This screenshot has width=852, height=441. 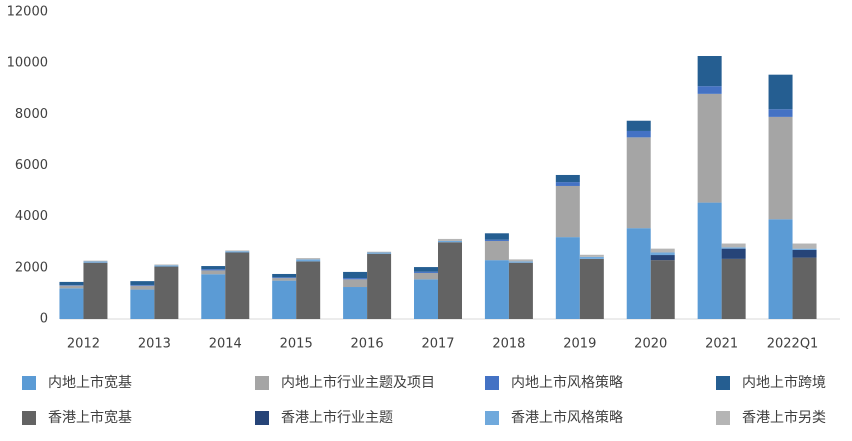 What do you see at coordinates (358, 382) in the screenshot?
I see `legend-label: 内地上市行业主题及项目` at bounding box center [358, 382].